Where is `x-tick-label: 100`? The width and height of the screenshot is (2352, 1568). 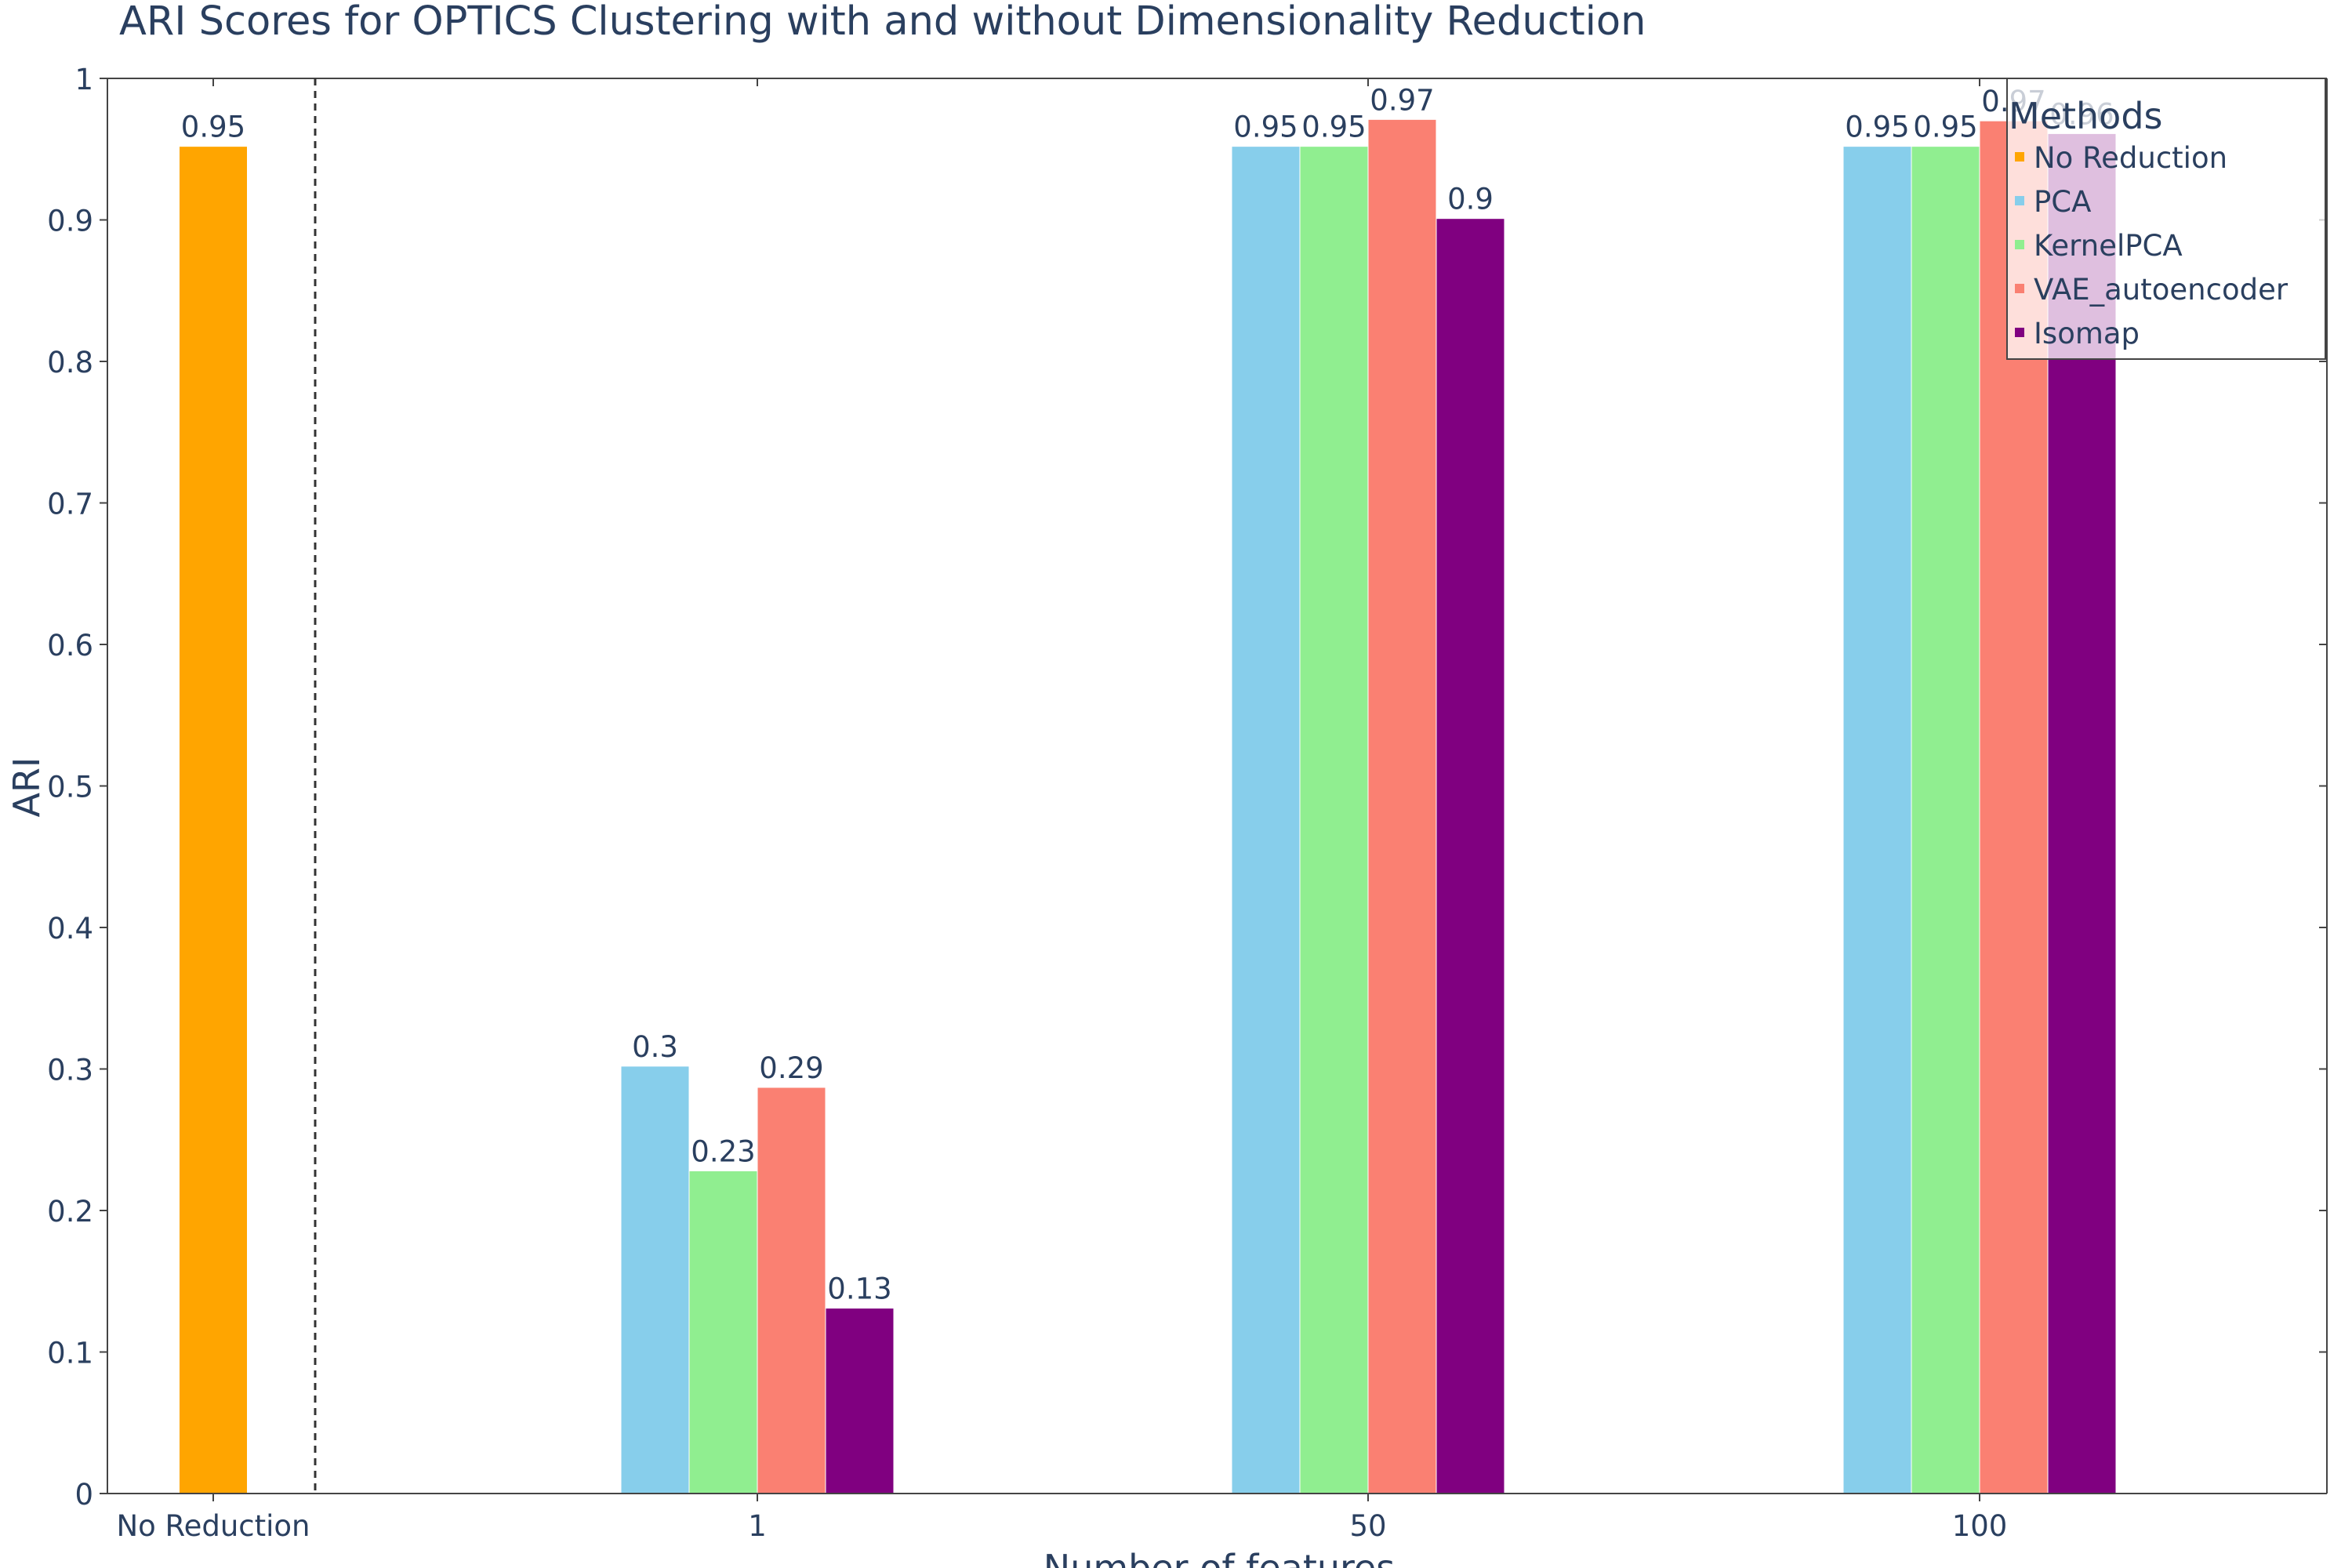
x-tick-label: 100 is located at coordinates (1980, 1526).